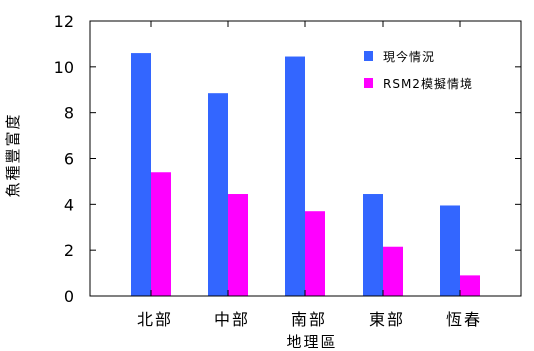 This screenshot has height=351, width=534. I want to click on legend-label-1: RSM2模擬情境, so click(428, 83).